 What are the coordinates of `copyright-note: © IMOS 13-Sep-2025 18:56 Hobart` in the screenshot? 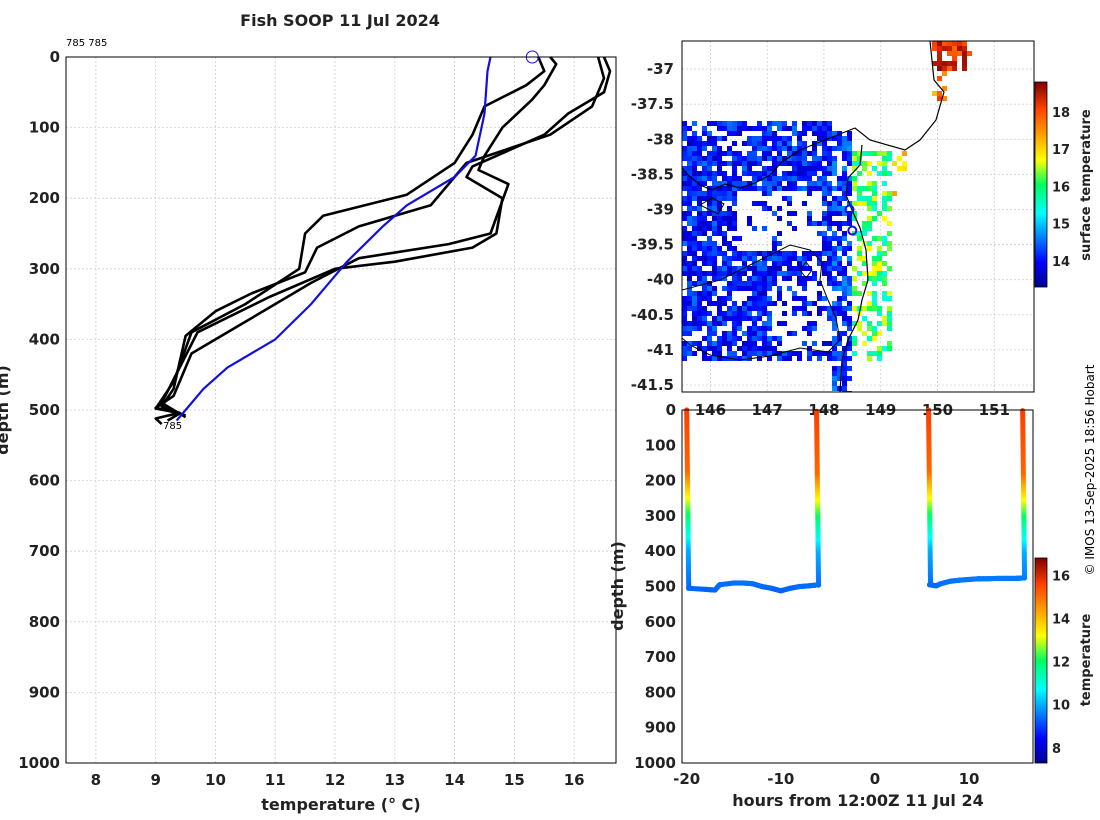 It's located at (1090, 469).